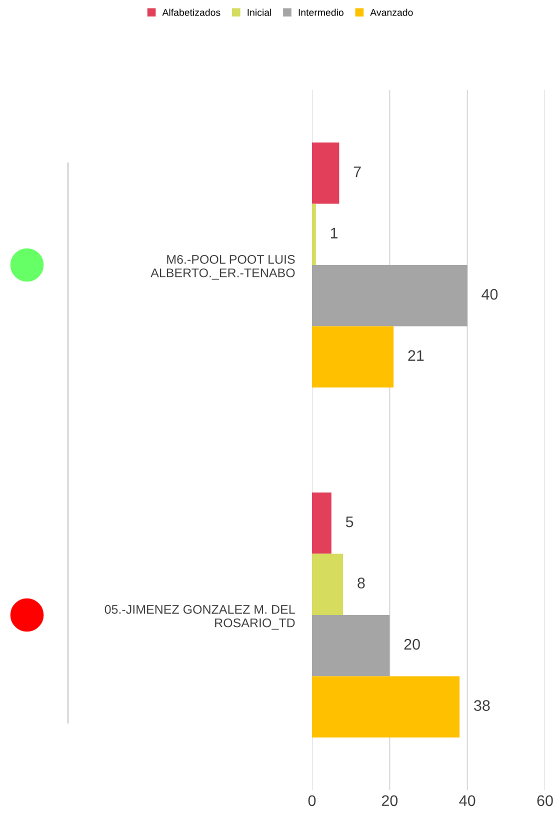 Image resolution: width=555 pixels, height=827 pixels. I want to click on data-label: 20, so click(412, 644).